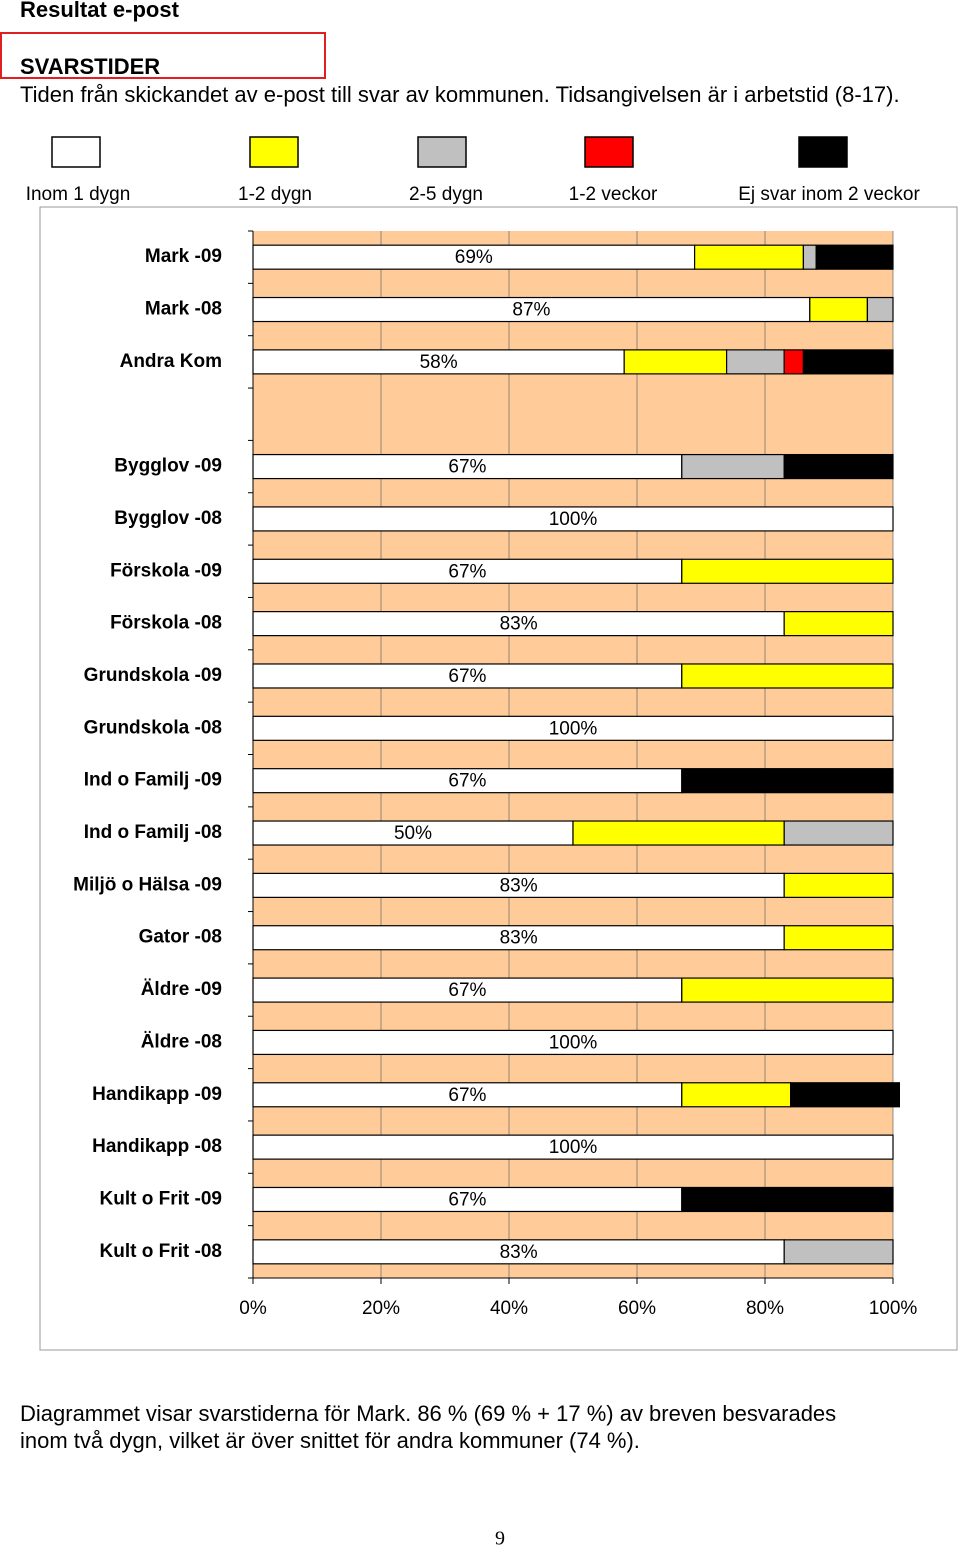 The width and height of the screenshot is (960, 1549). I want to click on highlight-box, so click(163, 55).